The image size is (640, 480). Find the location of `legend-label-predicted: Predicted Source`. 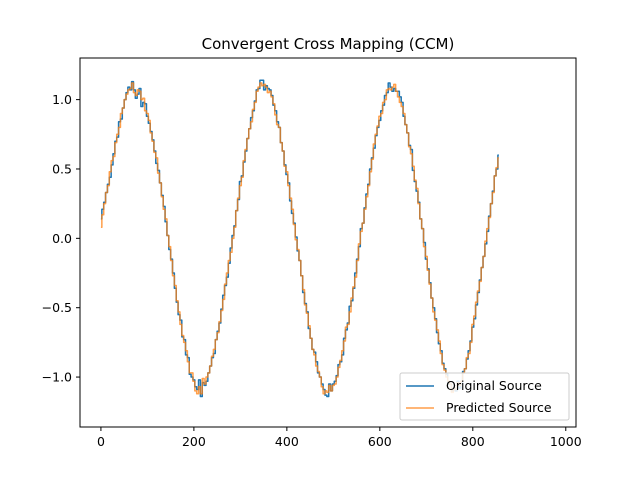

legend-label-predicted: Predicted Source is located at coordinates (499, 407).